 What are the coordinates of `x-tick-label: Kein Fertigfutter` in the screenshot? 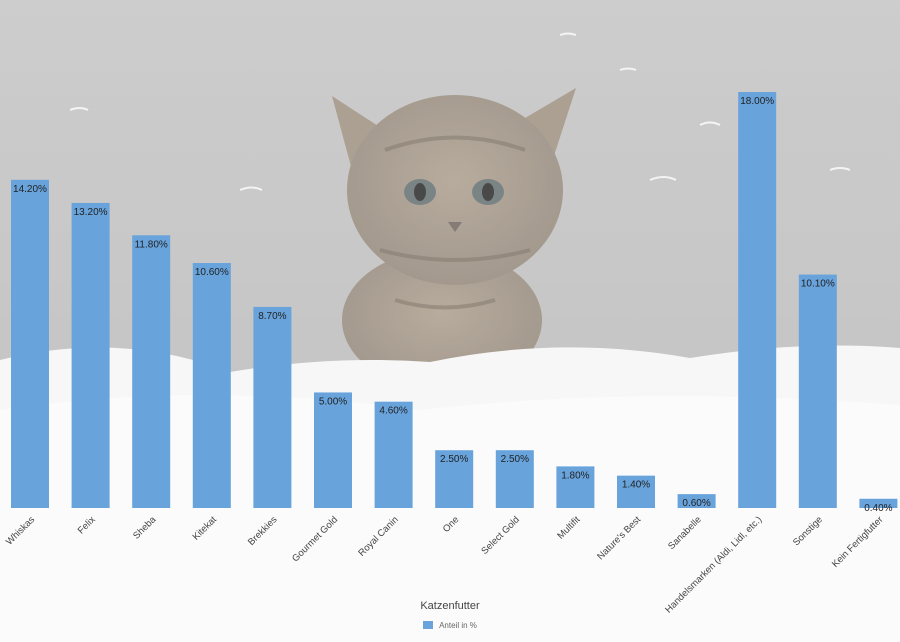 It's located at (858, 542).